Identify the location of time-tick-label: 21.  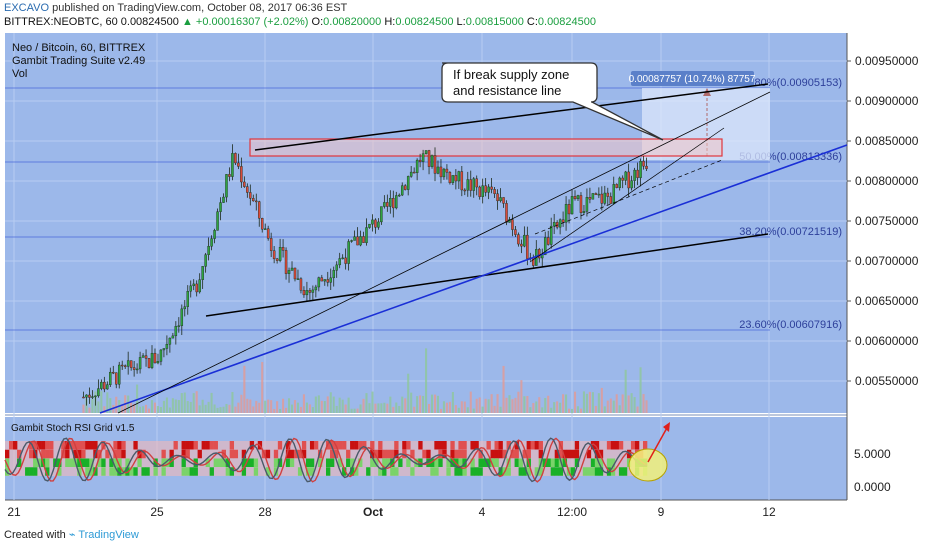
(14, 512).